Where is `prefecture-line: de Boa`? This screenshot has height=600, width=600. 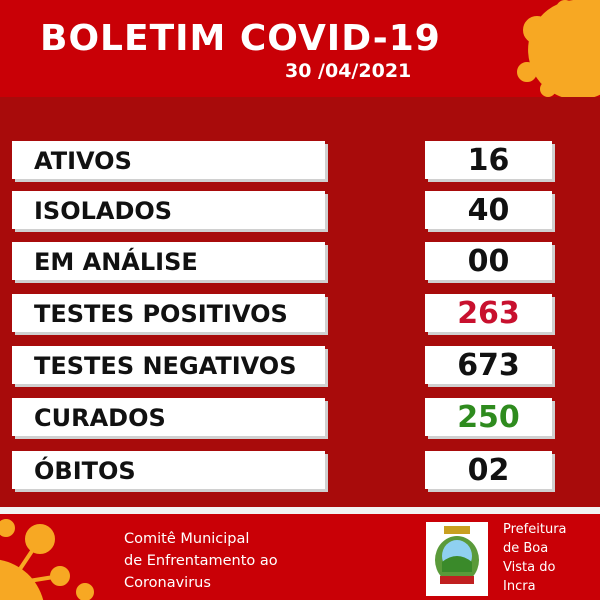 prefecture-line: de Boa is located at coordinates (526, 548).